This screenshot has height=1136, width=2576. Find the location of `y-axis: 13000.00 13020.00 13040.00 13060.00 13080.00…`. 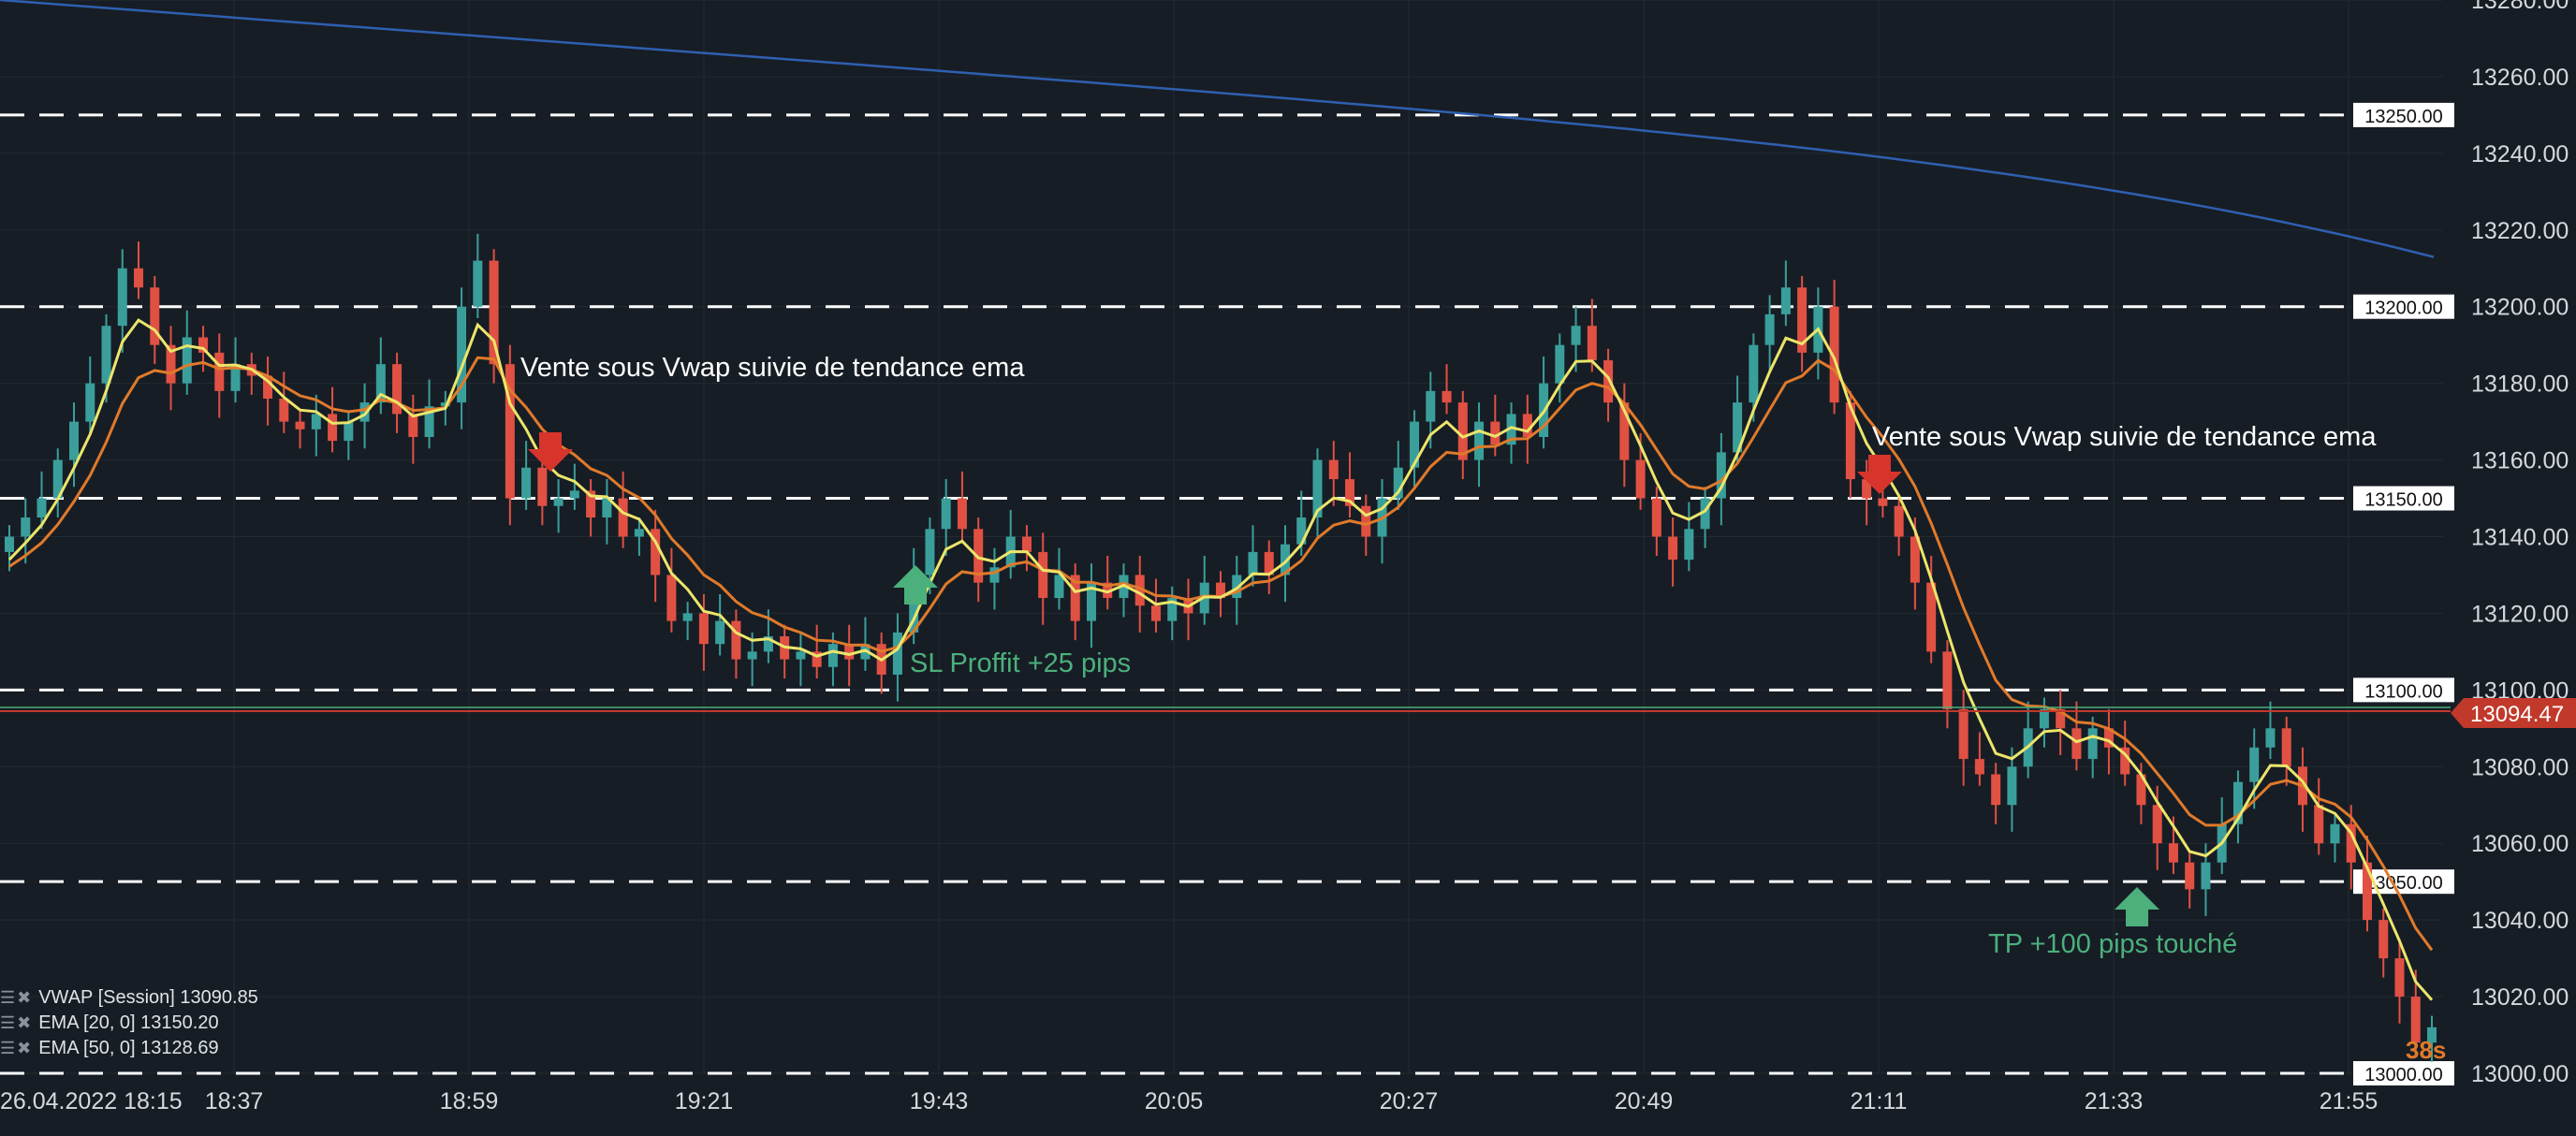

y-axis: 13000.00 13020.00 13040.00 13060.00 13080.00… is located at coordinates (2520, 544).